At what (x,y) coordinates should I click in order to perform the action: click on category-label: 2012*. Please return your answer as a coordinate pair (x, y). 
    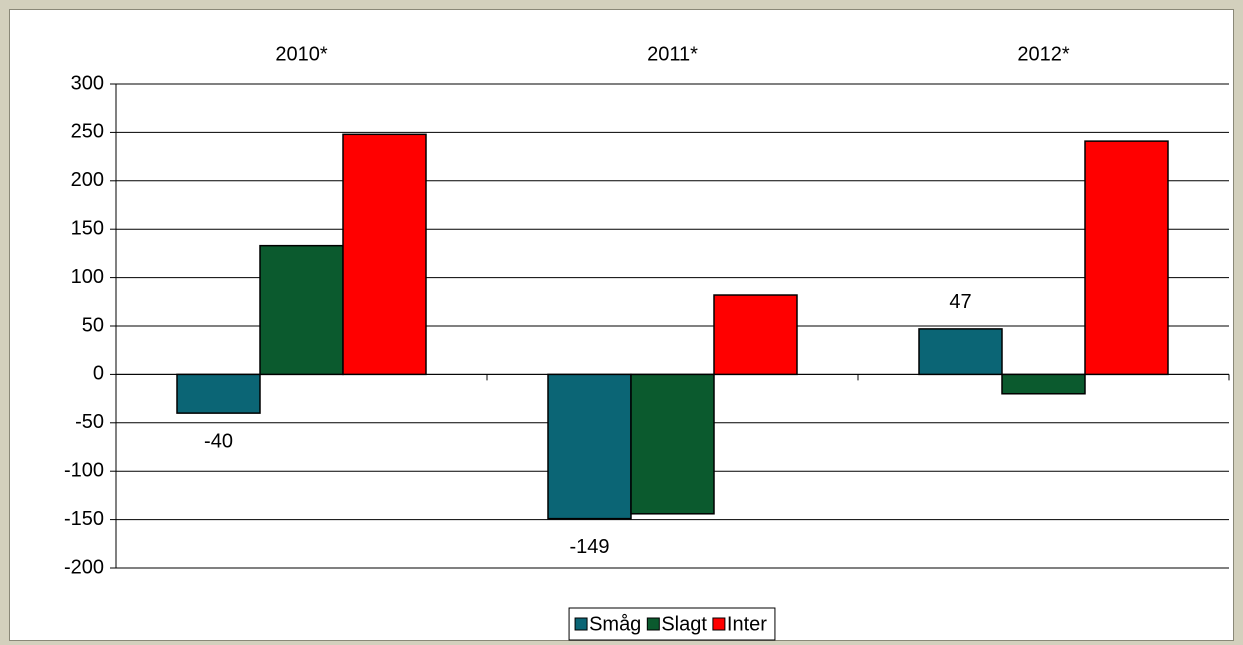
    Looking at the image, I should click on (1043, 54).